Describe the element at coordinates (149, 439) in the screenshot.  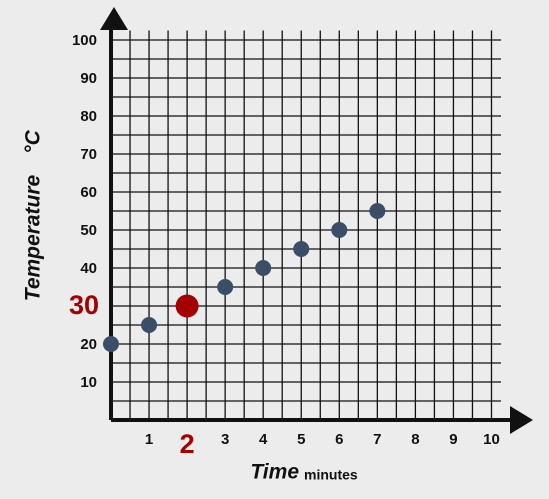
I see `x-tick-label: 1` at that location.